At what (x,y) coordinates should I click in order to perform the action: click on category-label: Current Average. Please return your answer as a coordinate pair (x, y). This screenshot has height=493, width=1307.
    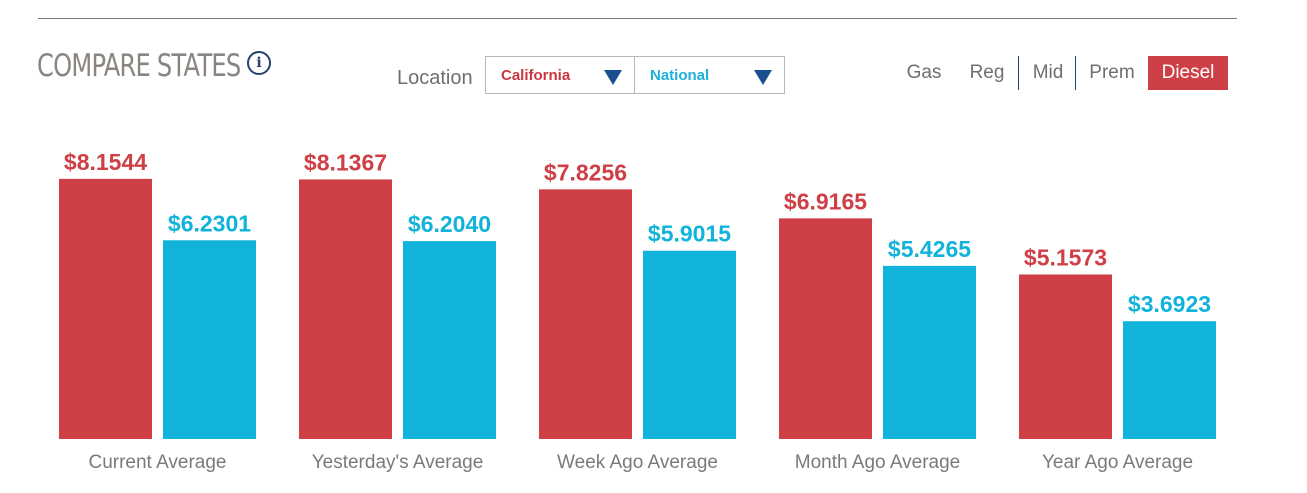
    Looking at the image, I should click on (157, 462).